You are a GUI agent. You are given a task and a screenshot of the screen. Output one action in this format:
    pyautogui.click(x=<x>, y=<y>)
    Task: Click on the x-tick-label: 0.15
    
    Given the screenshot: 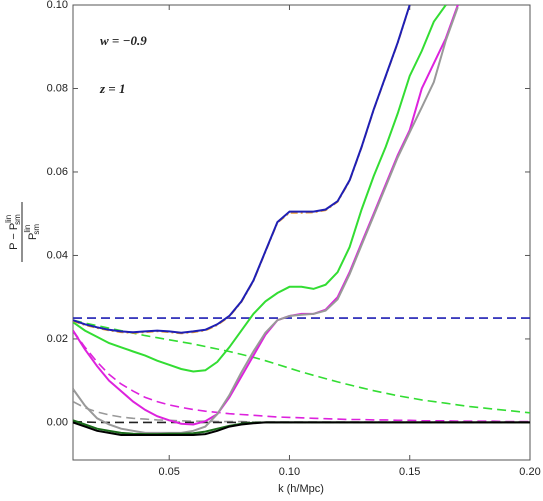 What is the action you would take?
    pyautogui.click(x=409, y=472)
    